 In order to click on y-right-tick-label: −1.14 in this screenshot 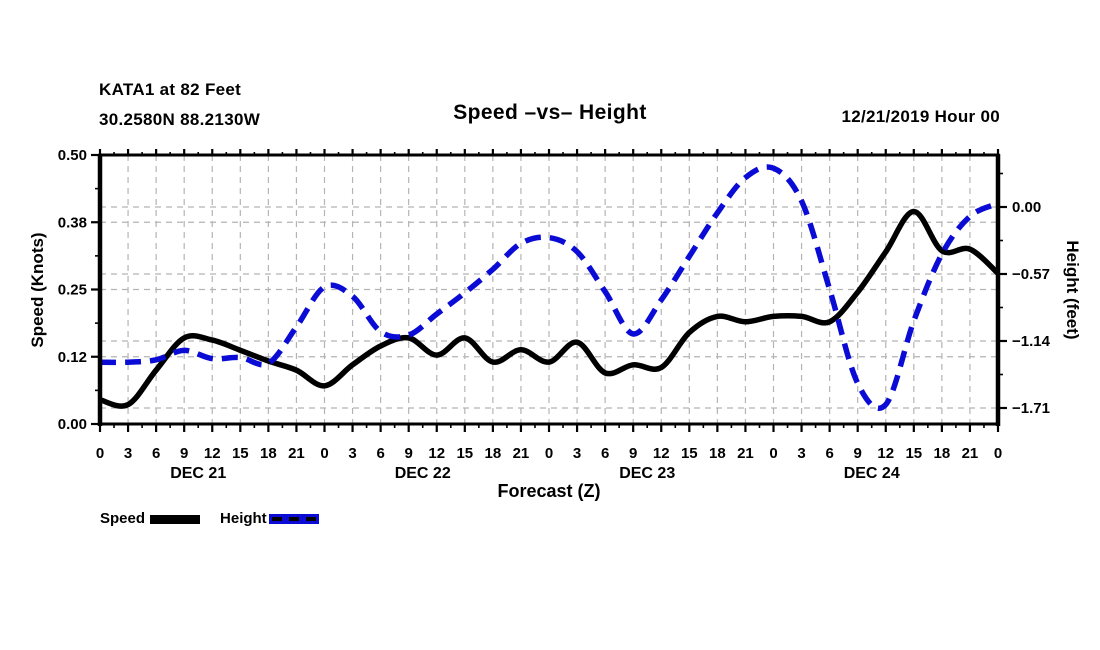, I will do `click(1031, 341)`.